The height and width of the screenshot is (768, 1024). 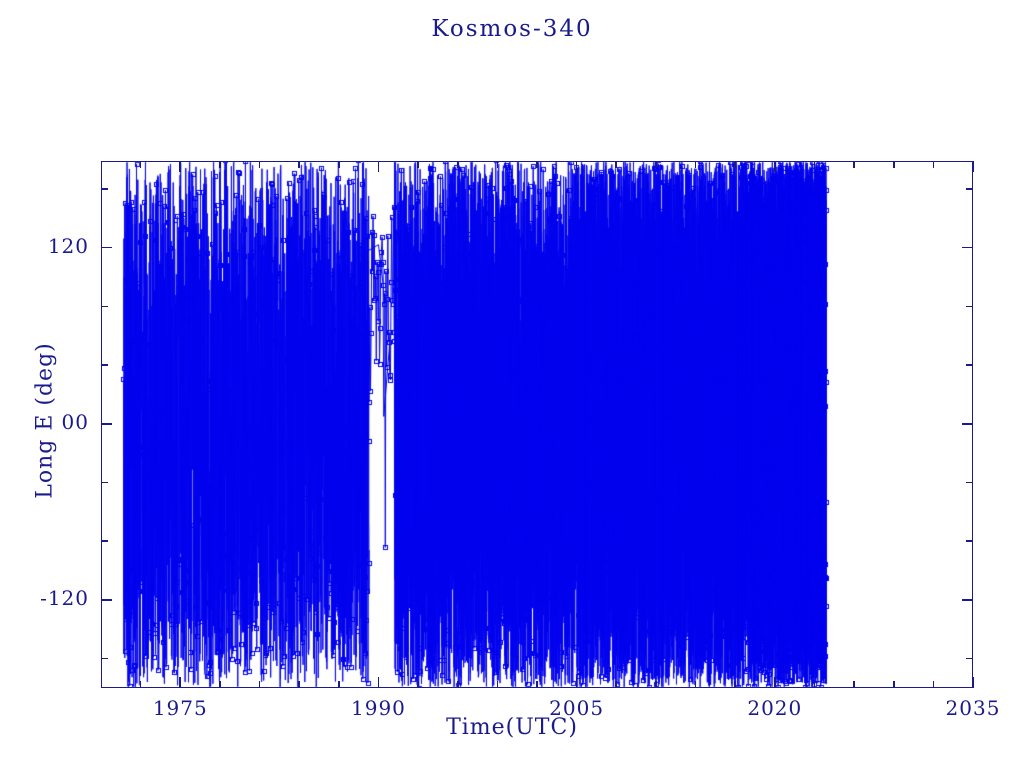 What do you see at coordinates (75, 421) in the screenshot?
I see `y-tick-label: 00` at bounding box center [75, 421].